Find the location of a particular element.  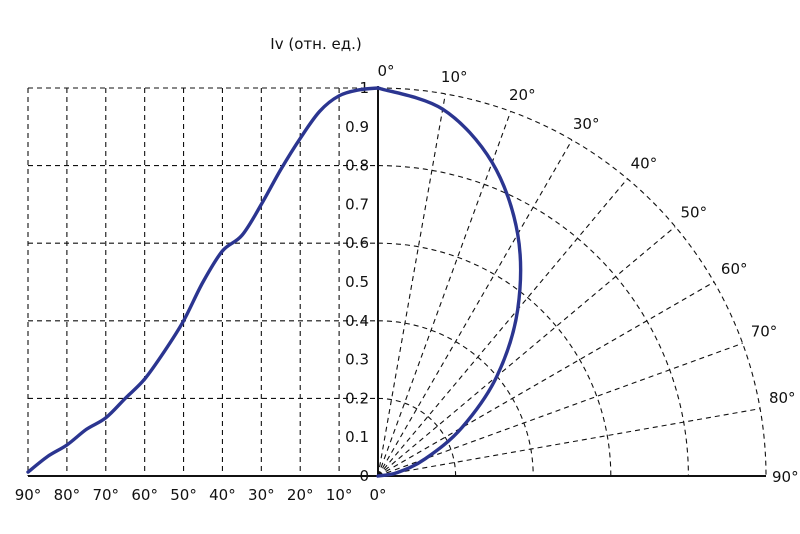

polar-angle-label: 40° is located at coordinates (644, 164).